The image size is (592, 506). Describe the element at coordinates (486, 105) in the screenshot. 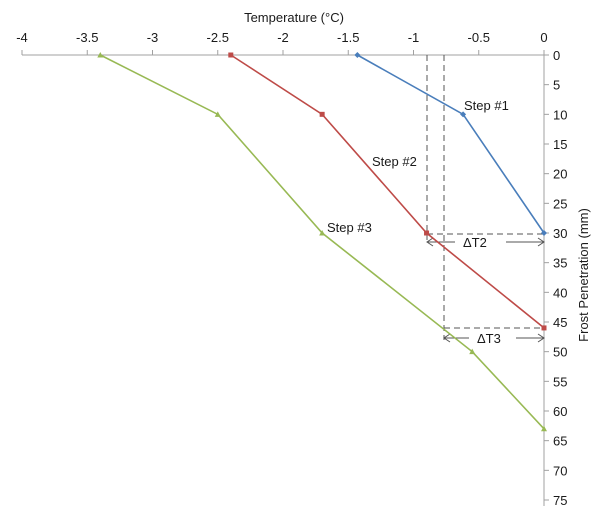

I see `annotation-step-1: Step #1` at that location.